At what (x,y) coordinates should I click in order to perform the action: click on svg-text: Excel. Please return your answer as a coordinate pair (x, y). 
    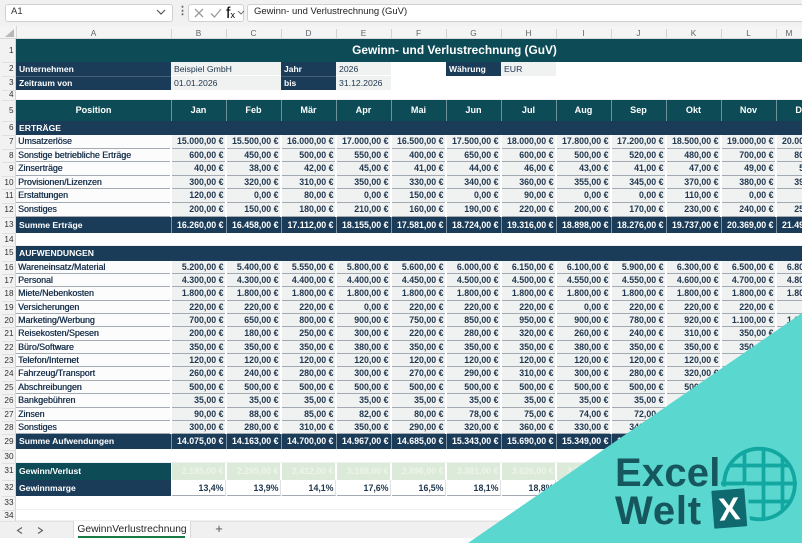
    Looking at the image, I should click on (668, 473).